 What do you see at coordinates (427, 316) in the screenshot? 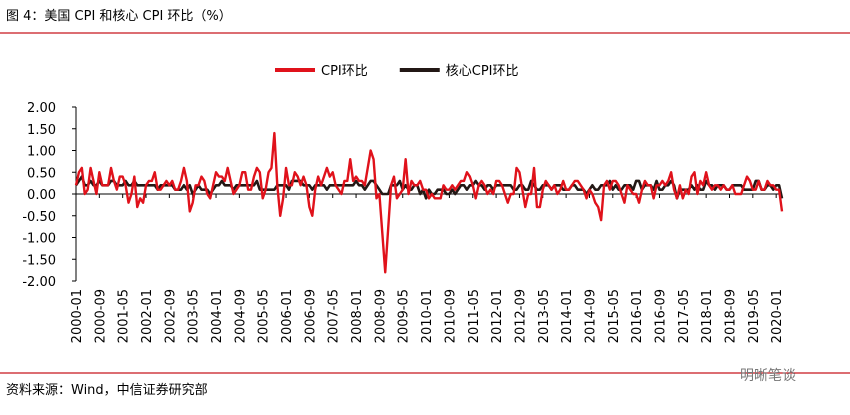
I see `x-tick-label: 2010-01` at bounding box center [427, 316].